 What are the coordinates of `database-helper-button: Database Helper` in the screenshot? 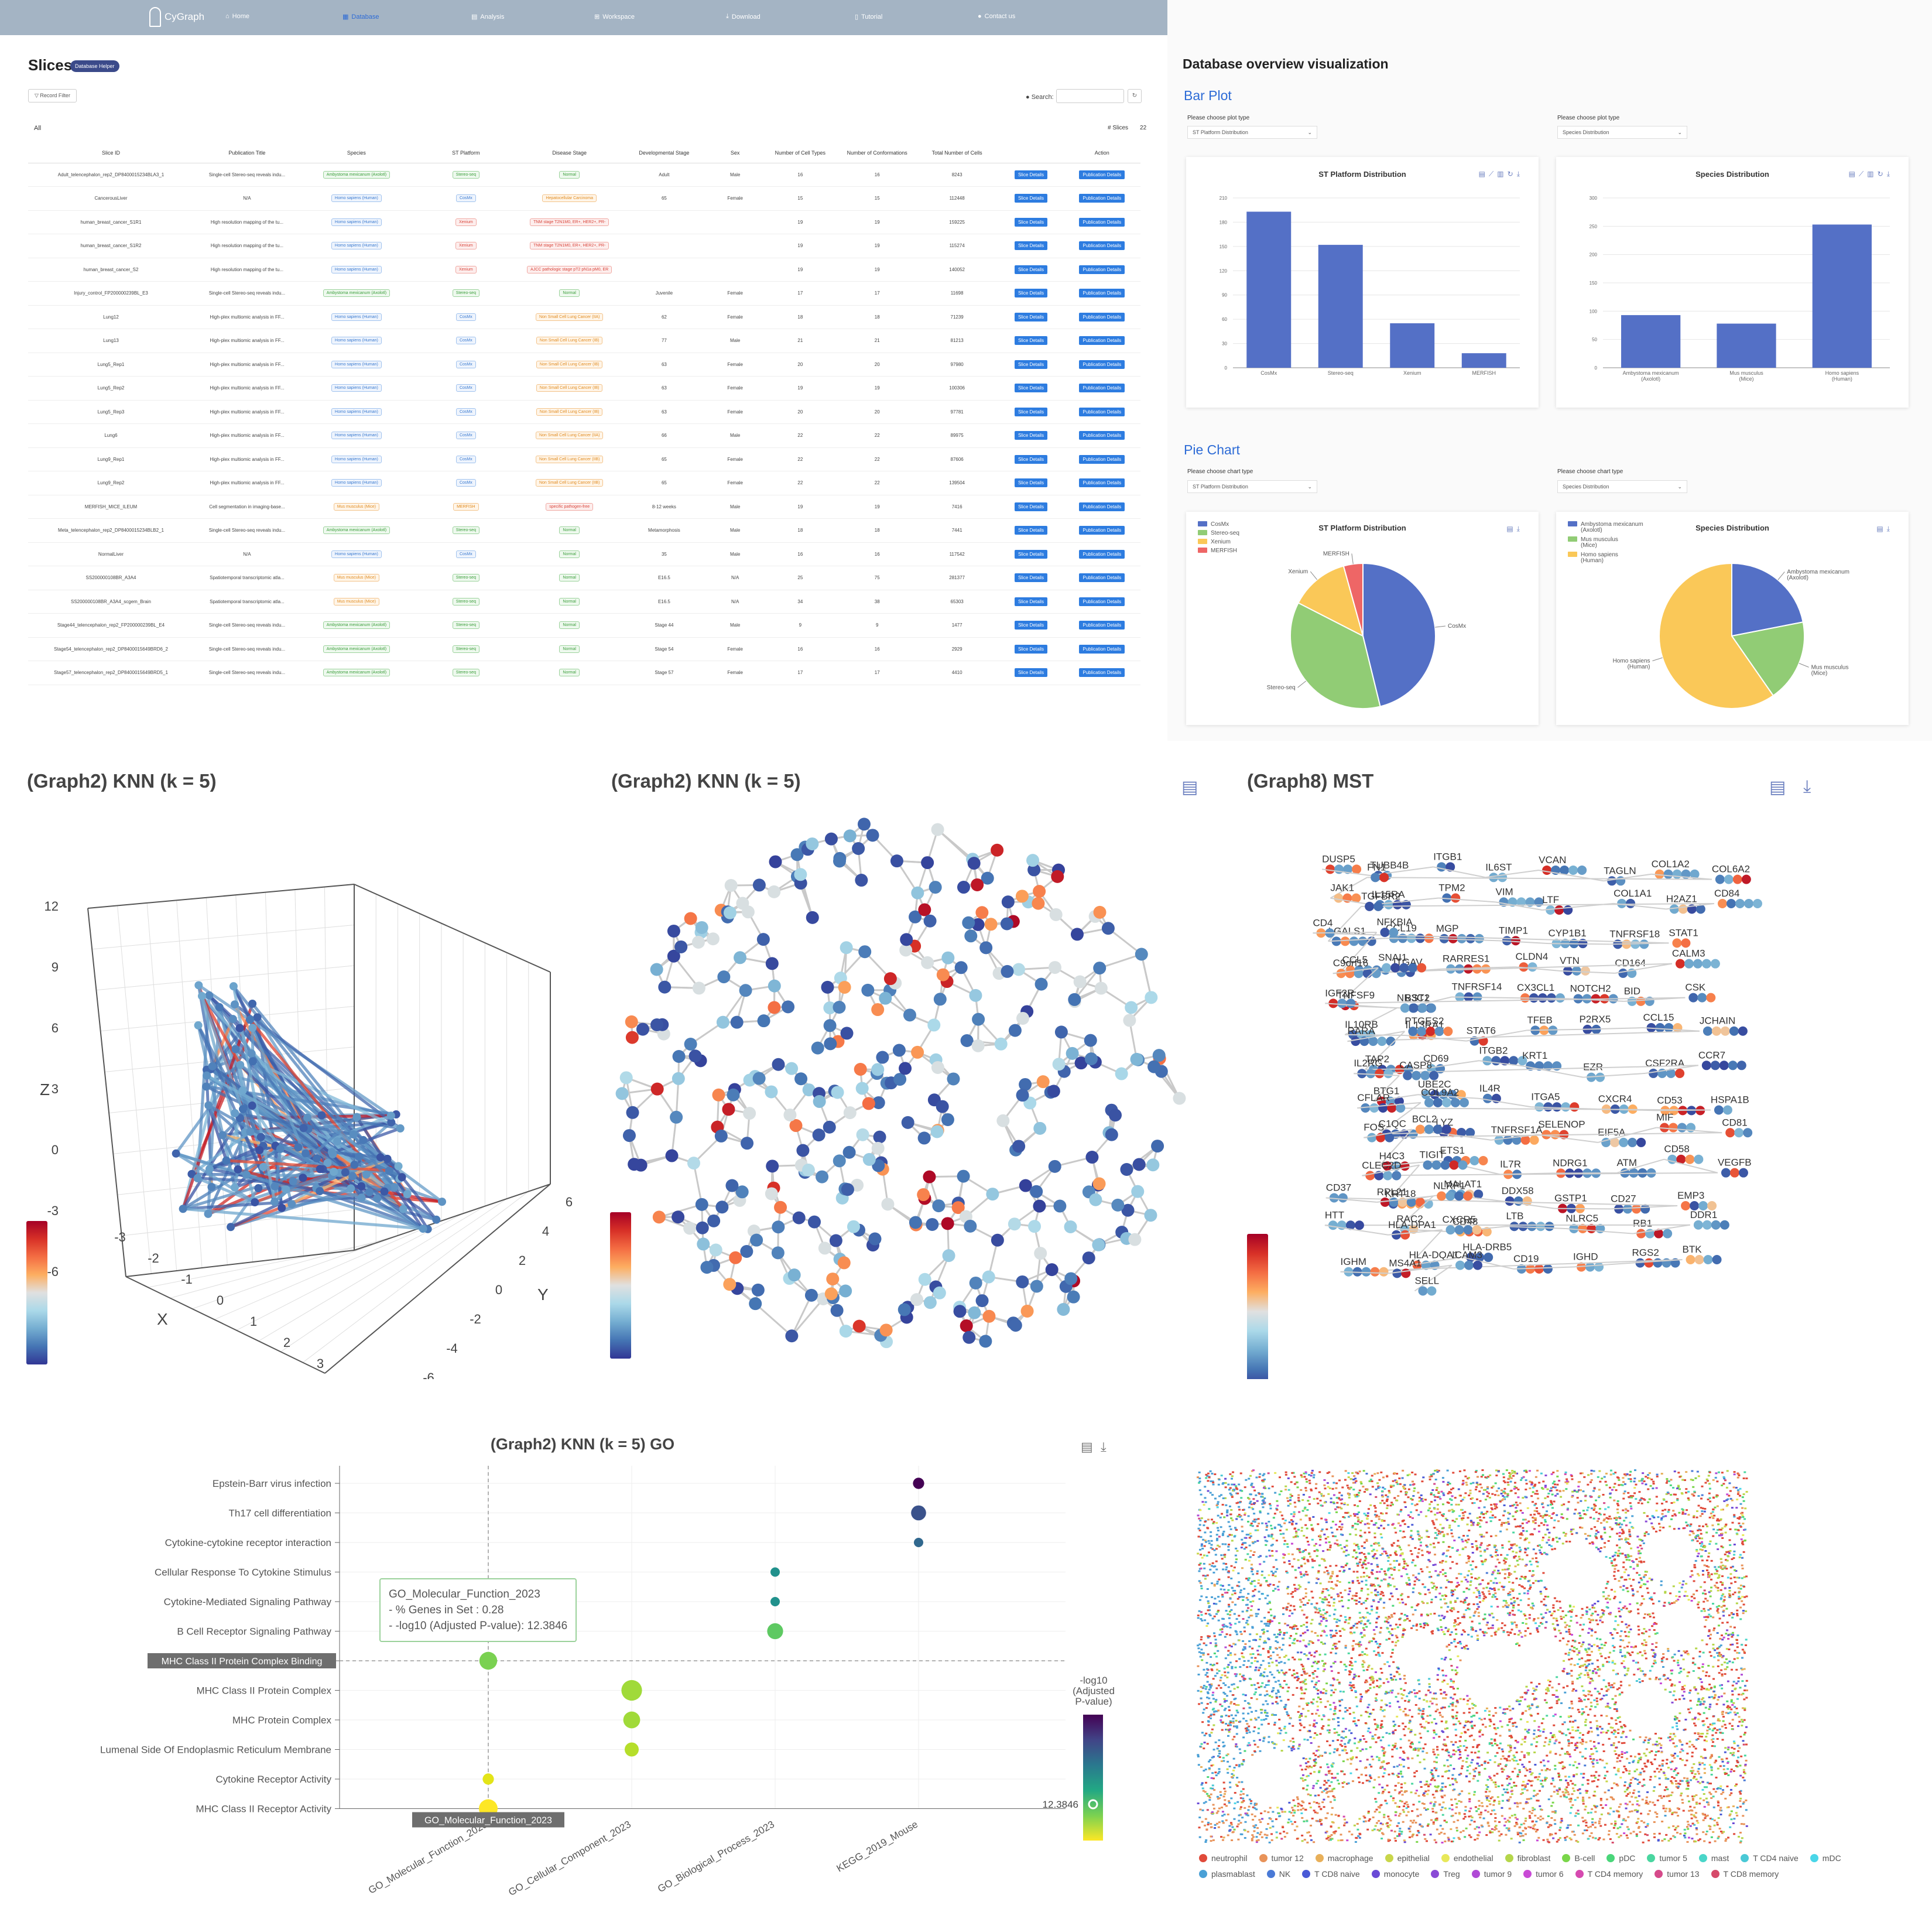 It's located at (94, 66).